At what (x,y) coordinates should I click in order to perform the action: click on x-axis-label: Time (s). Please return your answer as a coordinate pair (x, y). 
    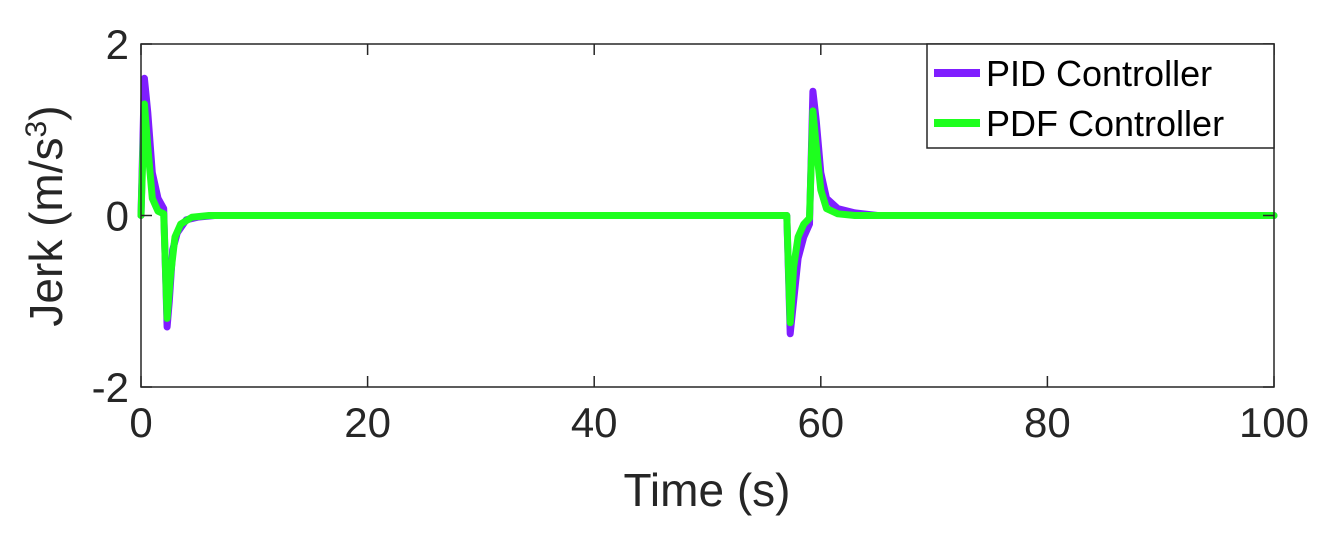
    Looking at the image, I should click on (707, 490).